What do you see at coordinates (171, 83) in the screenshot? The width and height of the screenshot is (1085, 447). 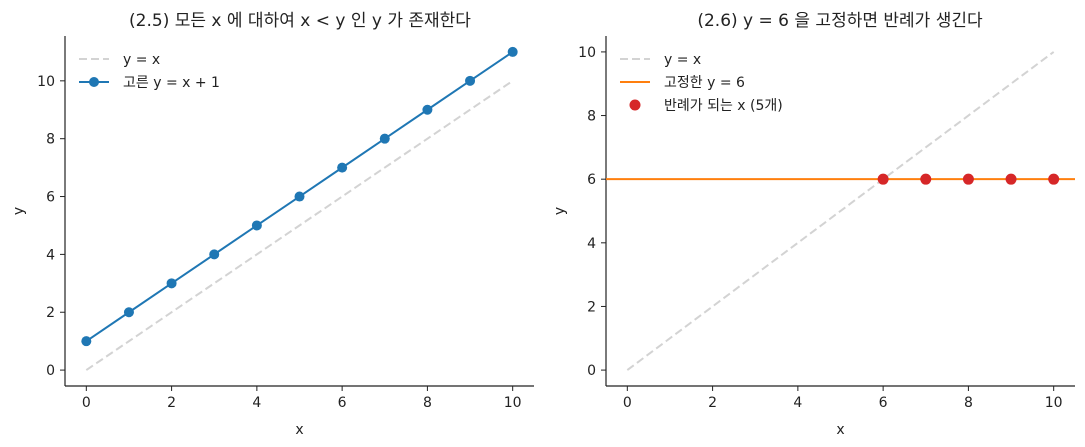 I see `legend-label: 고른 y = x + 1` at bounding box center [171, 83].